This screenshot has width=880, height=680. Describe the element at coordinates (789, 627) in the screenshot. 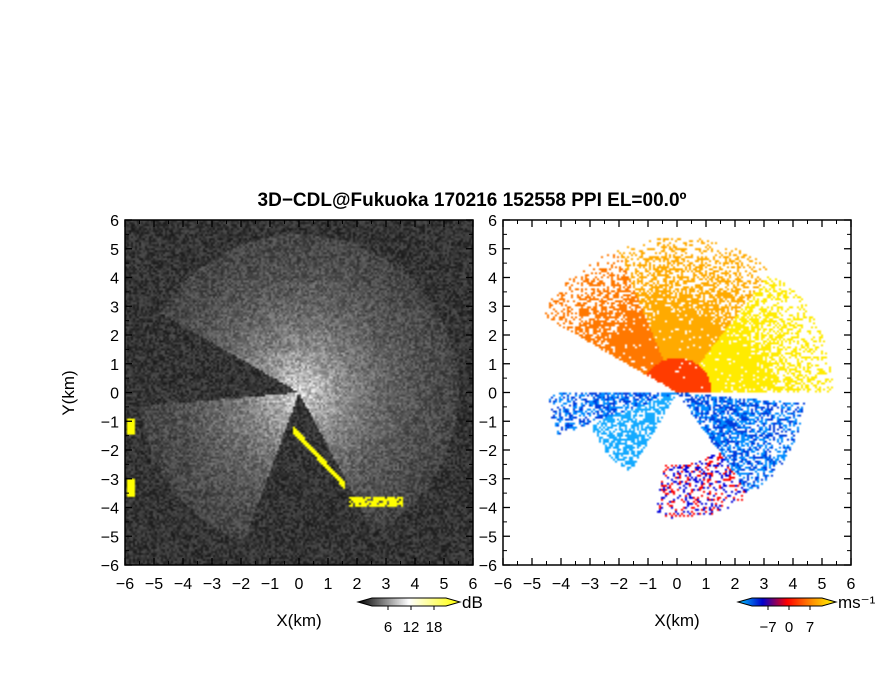

I see `colorbar-tick-label: 0` at that location.